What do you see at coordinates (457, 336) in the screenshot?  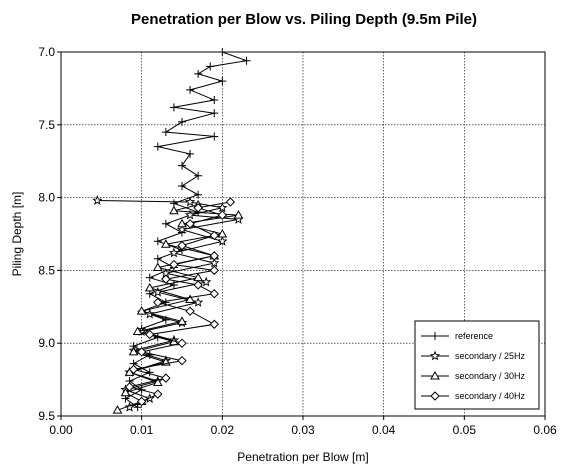 I see `legend-item: reference` at bounding box center [457, 336].